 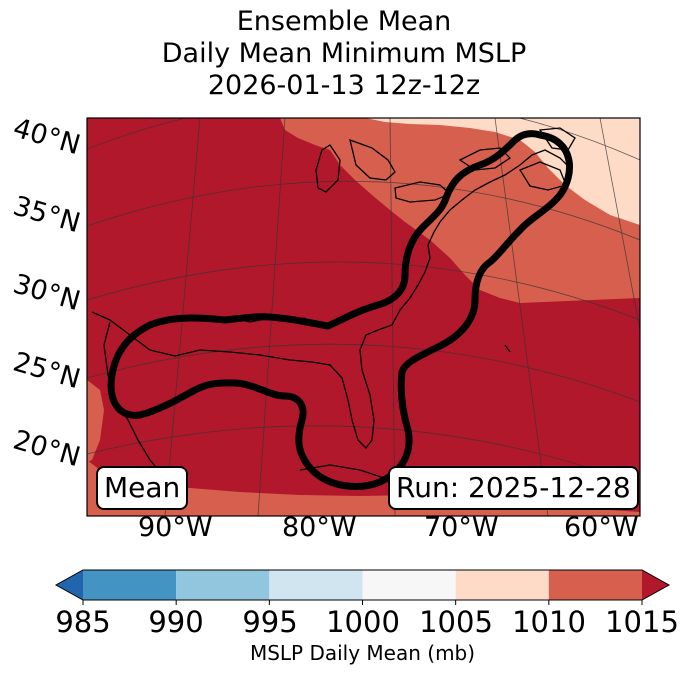 What do you see at coordinates (655, 585) in the screenshot?
I see `colorbar-extend-over` at bounding box center [655, 585].